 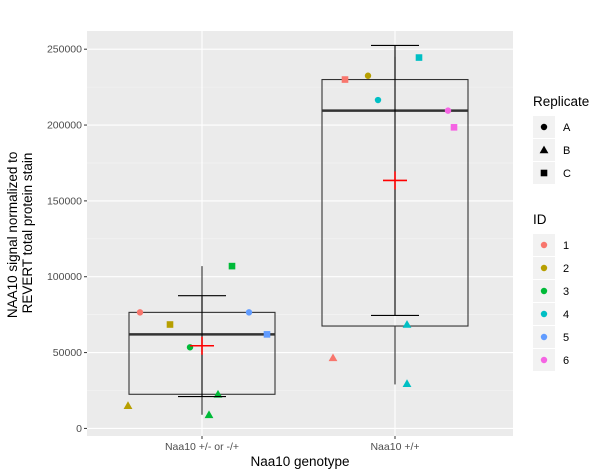 I want to click on y-tick-label: 0, so click(x=79, y=429).